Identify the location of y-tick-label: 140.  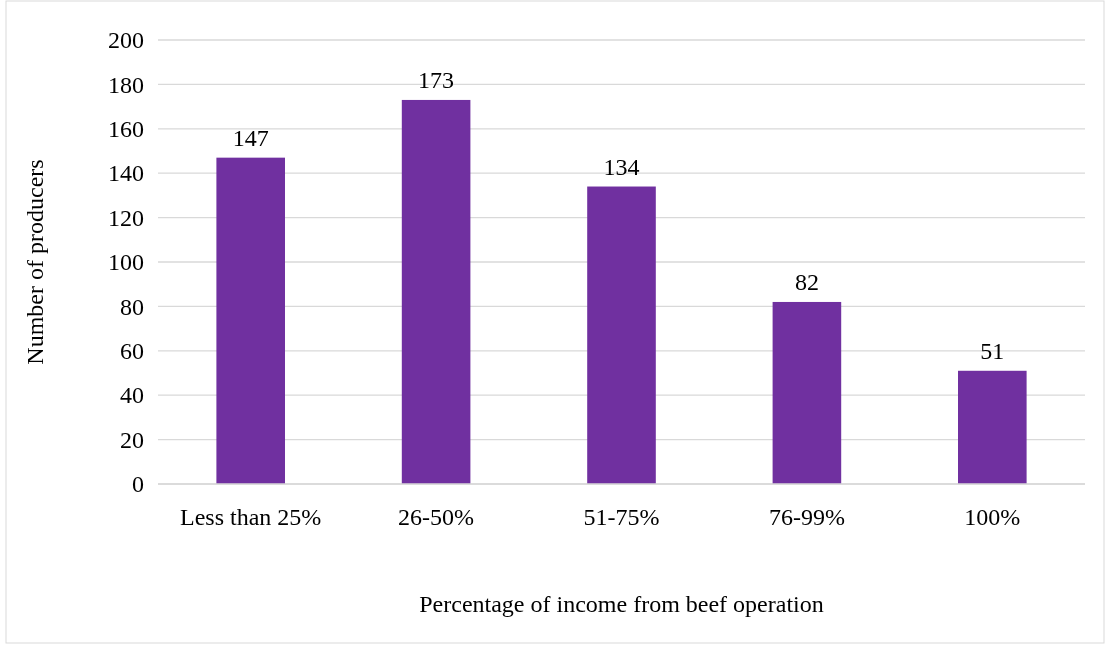
(126, 173).